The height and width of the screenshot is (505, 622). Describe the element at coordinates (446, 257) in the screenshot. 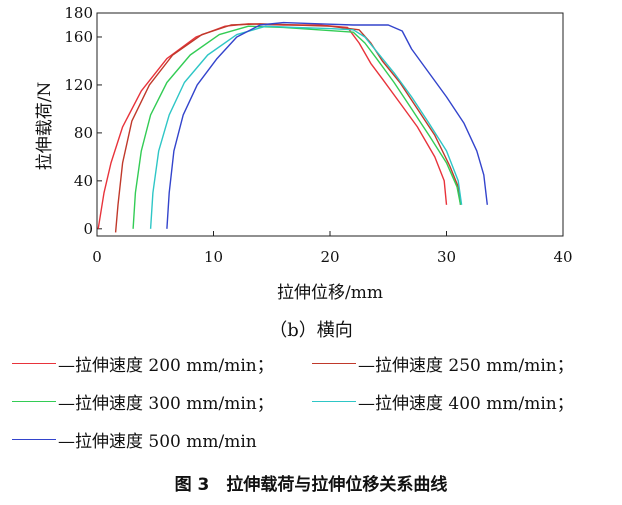

I see `x-tick-label: 30` at that location.